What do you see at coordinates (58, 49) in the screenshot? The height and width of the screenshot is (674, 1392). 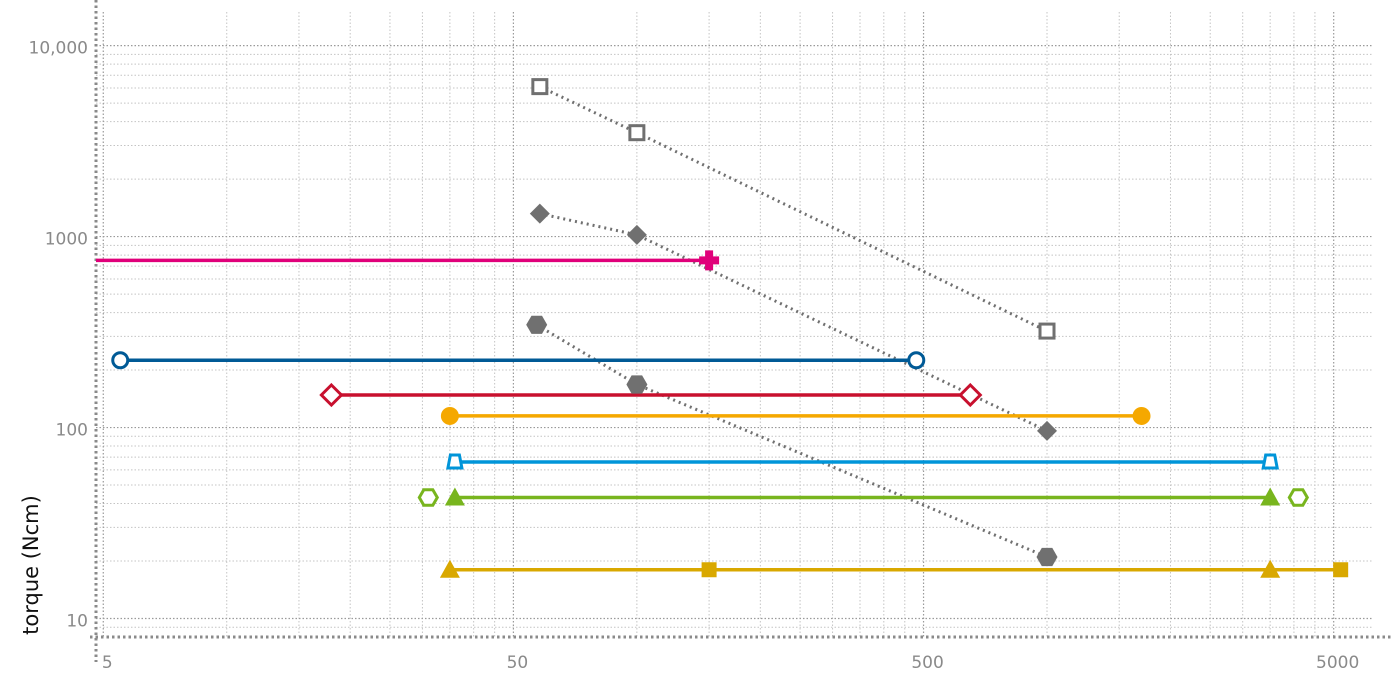 I see `y-tick-label: 10,000` at bounding box center [58, 49].